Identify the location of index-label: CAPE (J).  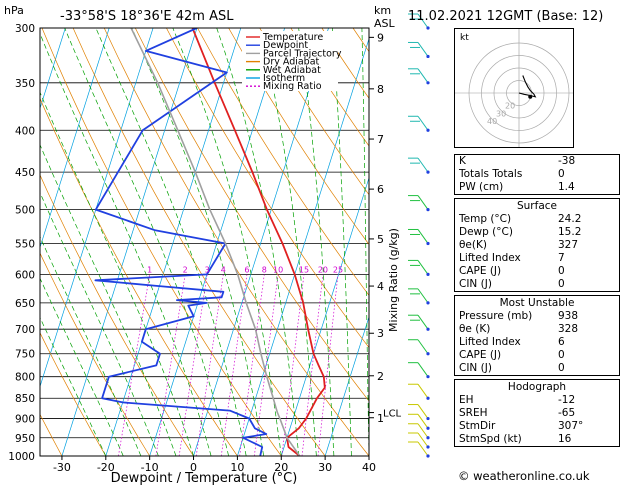
(480, 355).